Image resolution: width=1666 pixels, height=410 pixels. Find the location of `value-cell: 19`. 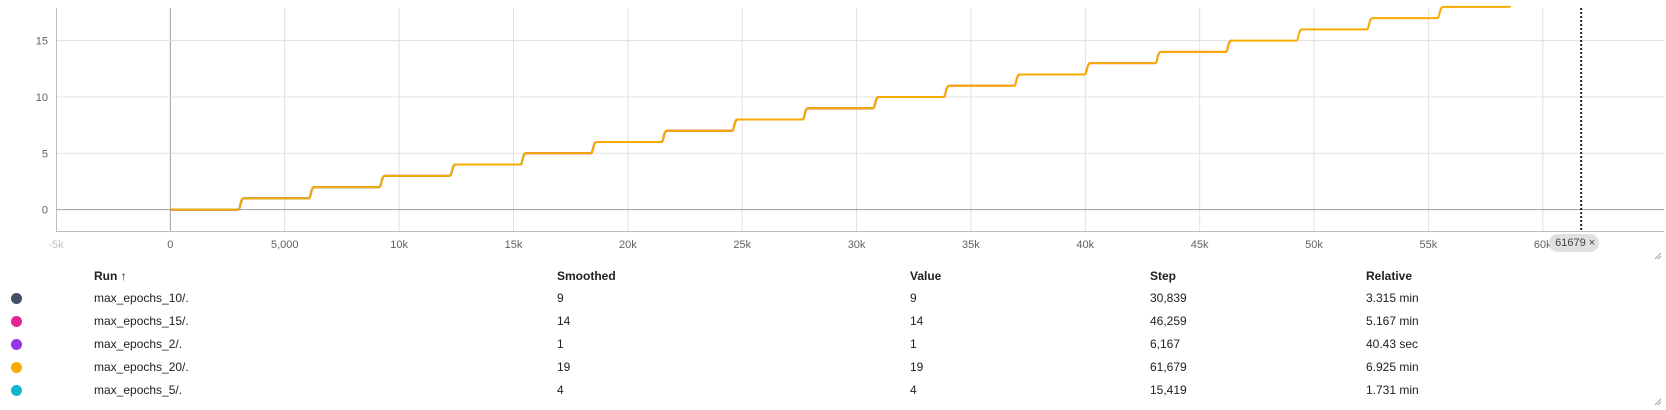

value-cell: 19 is located at coordinates (917, 366).